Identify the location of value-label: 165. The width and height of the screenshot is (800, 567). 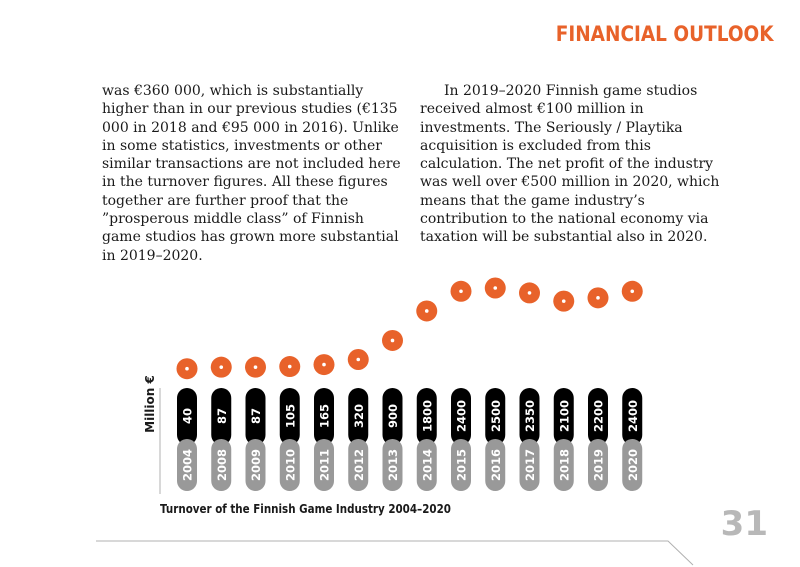
(325, 416).